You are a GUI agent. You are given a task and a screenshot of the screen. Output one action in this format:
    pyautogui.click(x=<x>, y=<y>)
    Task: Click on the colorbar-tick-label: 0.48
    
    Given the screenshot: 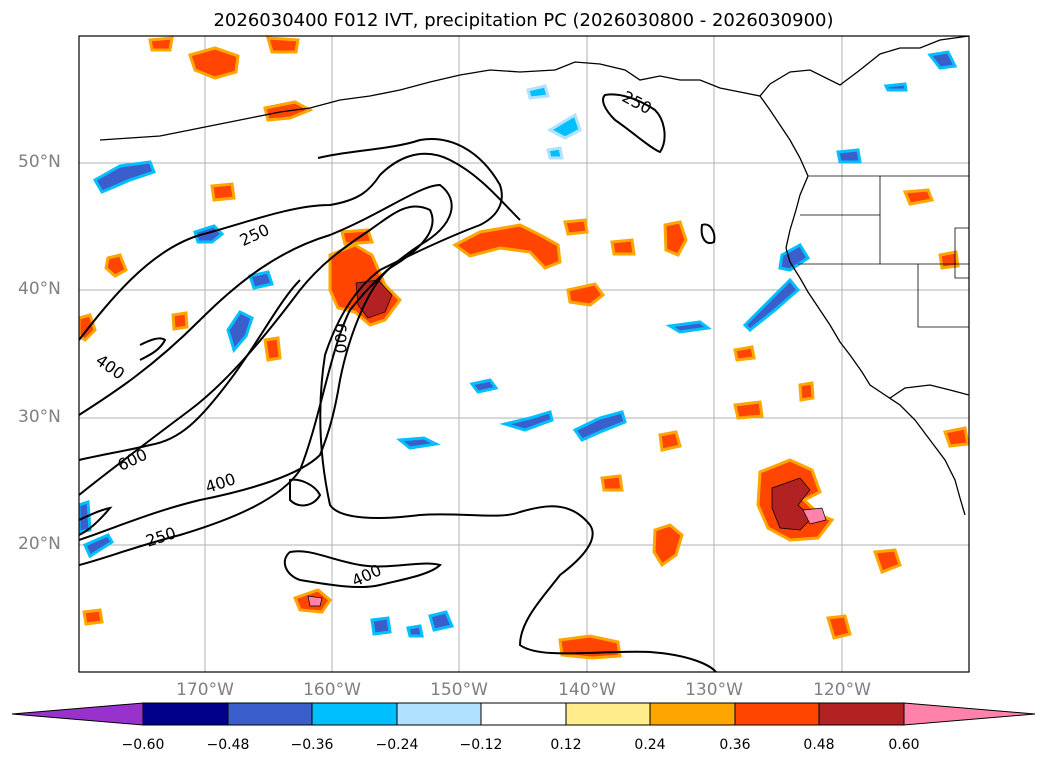 What is the action you would take?
    pyautogui.click(x=819, y=745)
    